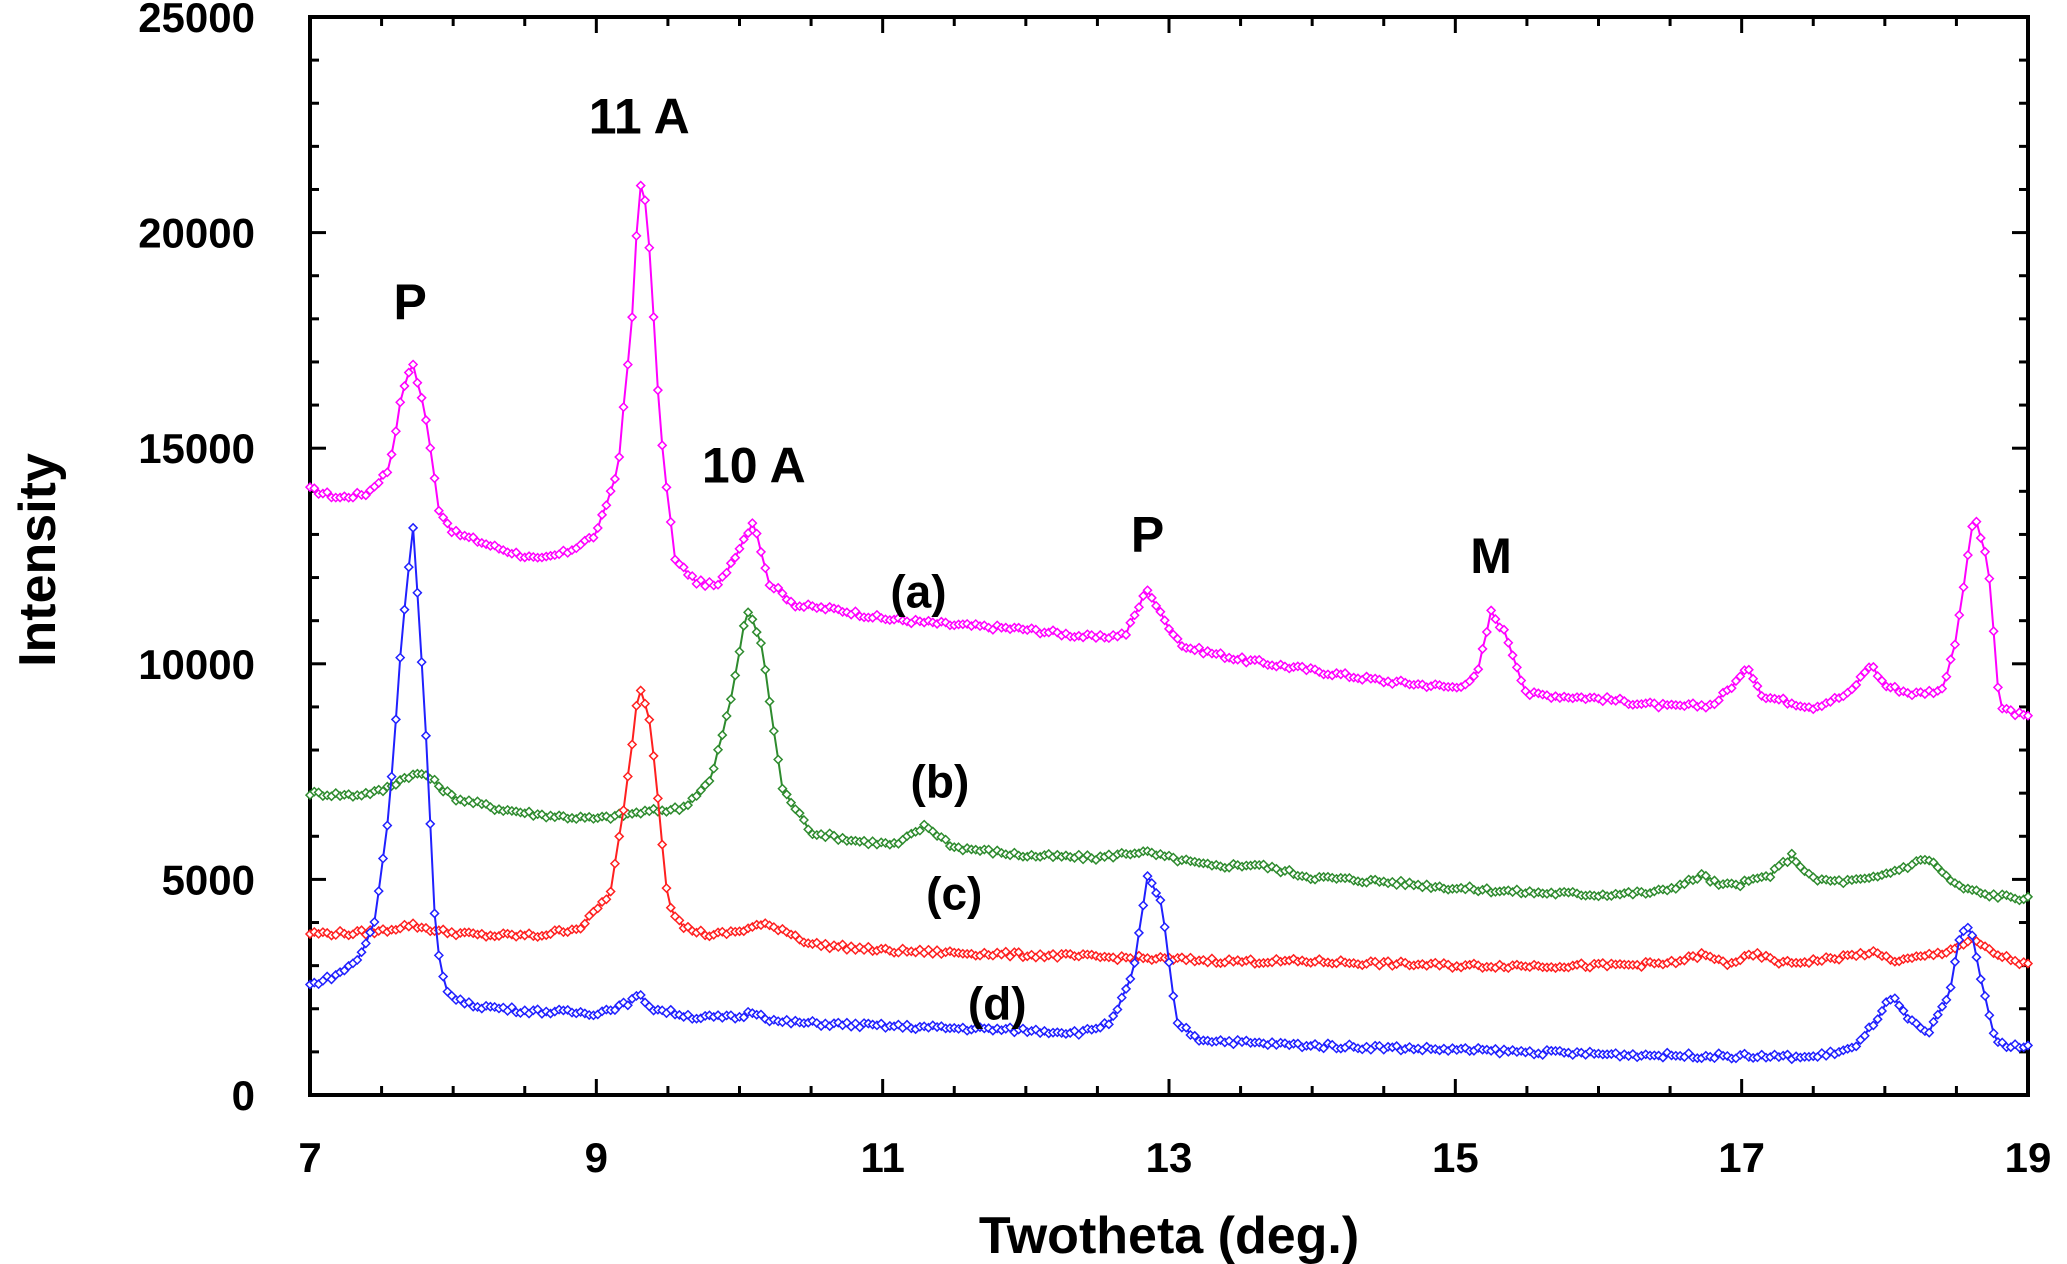 The image size is (2067, 1264). I want to click on x-axis-title: Twotheta (deg.), so click(1169, 1235).